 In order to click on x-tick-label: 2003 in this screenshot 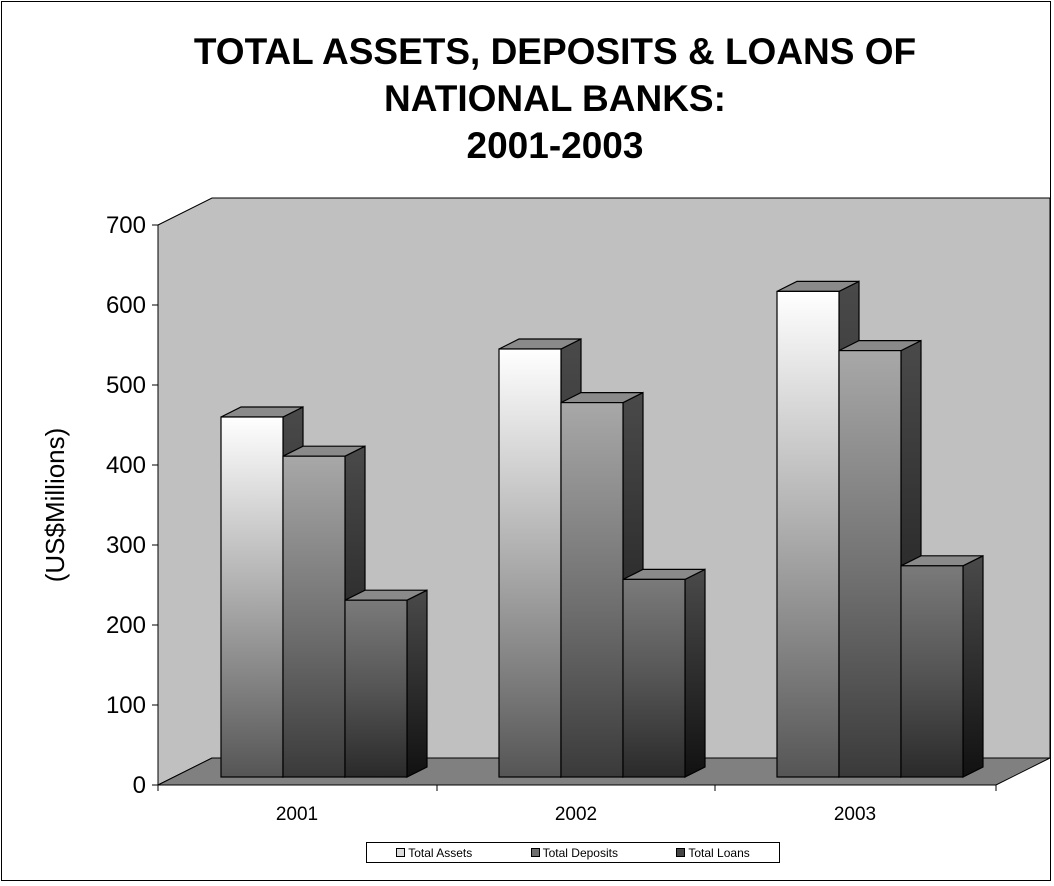, I will do `click(855, 814)`.